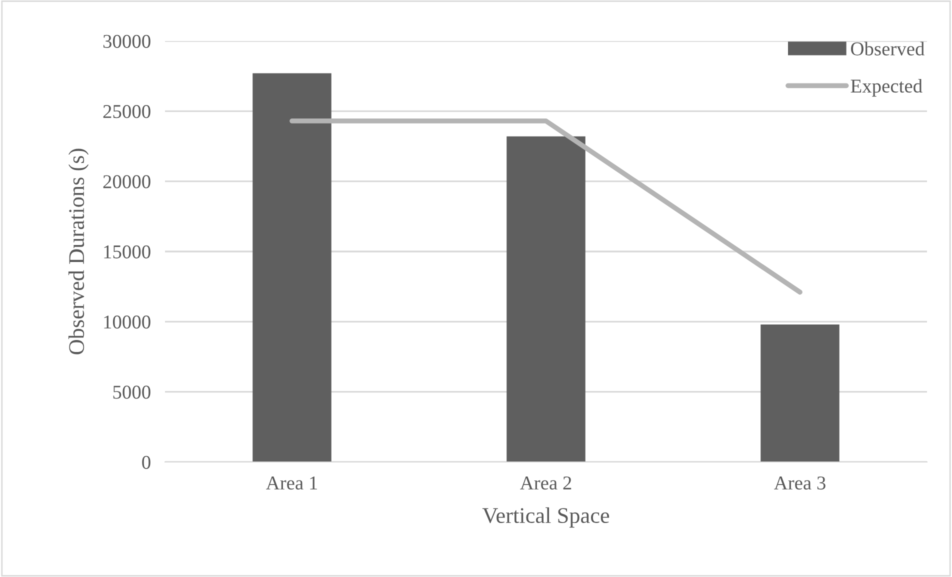 This screenshot has height=577, width=952. What do you see at coordinates (546, 483) in the screenshot?
I see `x-tick-label: Area 2` at bounding box center [546, 483].